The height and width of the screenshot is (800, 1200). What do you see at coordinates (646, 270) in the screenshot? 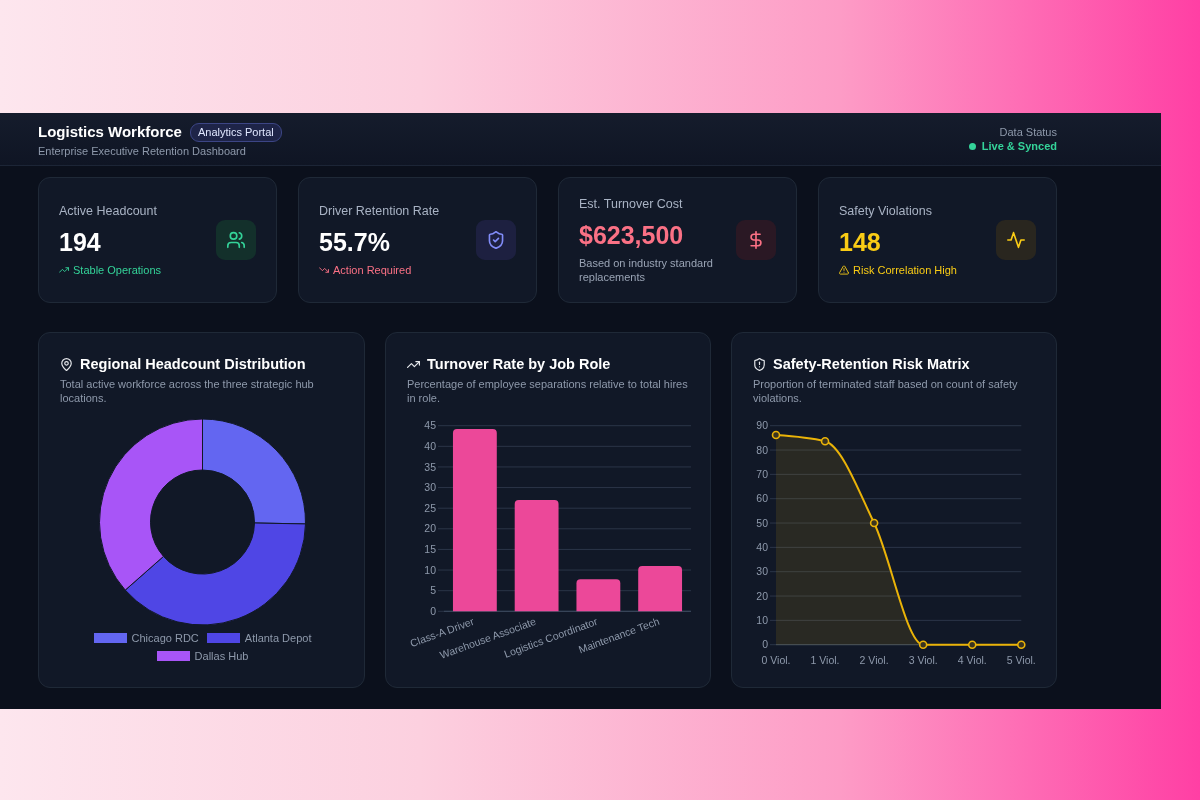
I see `text: Based on industry standard replacements` at bounding box center [646, 270].